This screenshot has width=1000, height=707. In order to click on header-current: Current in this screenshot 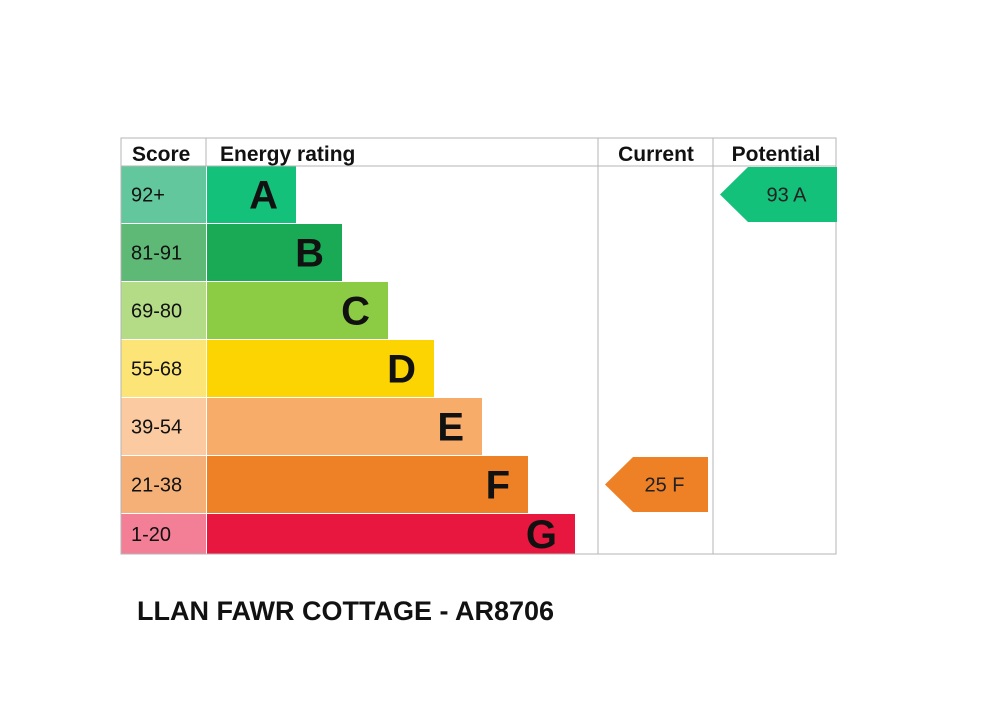, I will do `click(656, 154)`.